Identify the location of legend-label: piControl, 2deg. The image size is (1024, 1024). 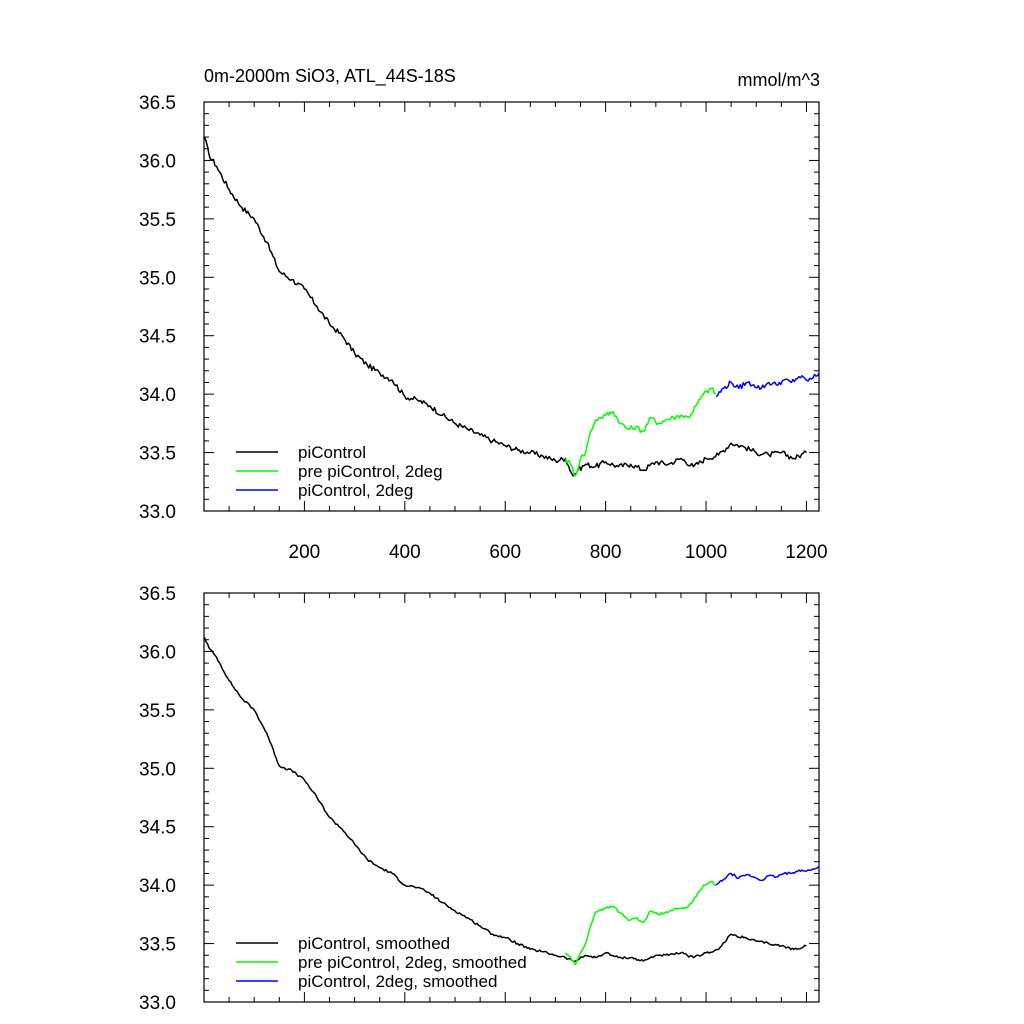
(355, 490).